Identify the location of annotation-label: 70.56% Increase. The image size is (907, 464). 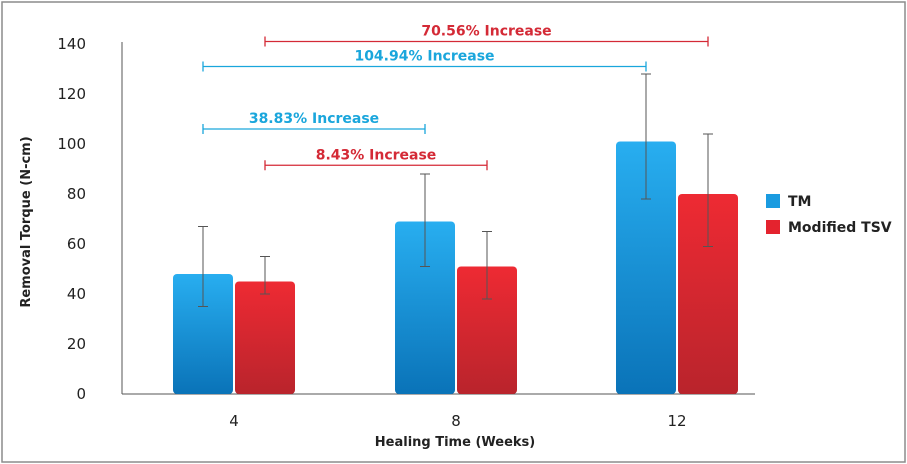
(486, 32).